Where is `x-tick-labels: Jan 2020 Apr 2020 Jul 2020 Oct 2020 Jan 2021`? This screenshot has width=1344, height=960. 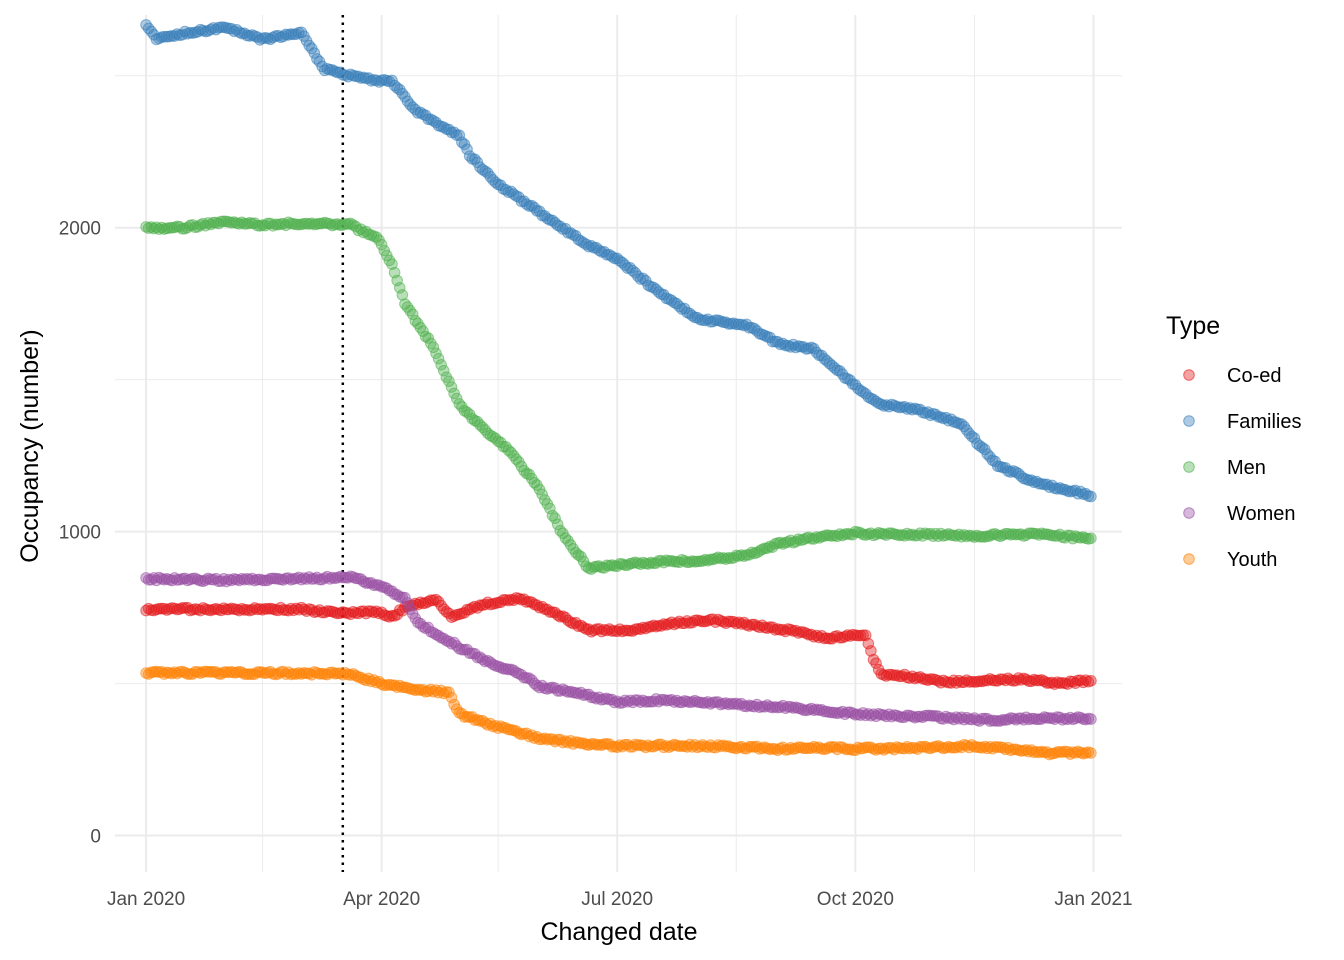 x-tick-labels: Jan 2020 Apr 2020 Jul 2020 Oct 2020 Jan 2021 is located at coordinates (620, 899).